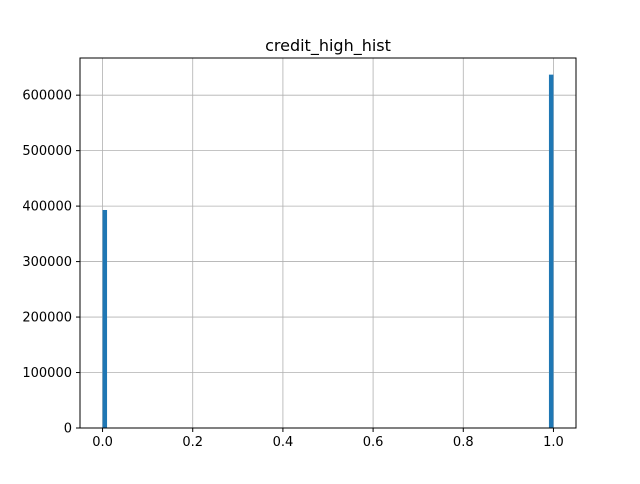 The height and width of the screenshot is (484, 640). Describe the element at coordinates (47, 318) in the screenshot. I see `y-tick-label: 200000` at that location.